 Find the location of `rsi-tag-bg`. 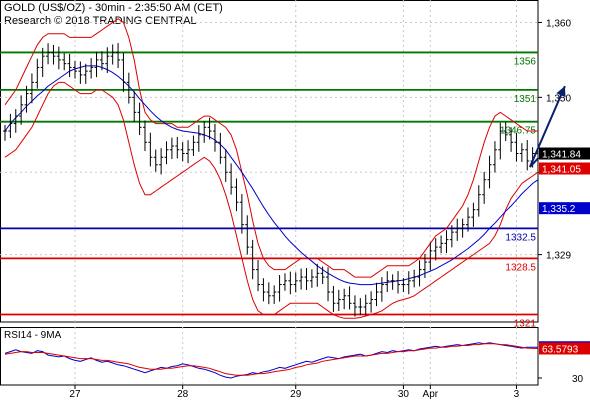

rsi-tag-bg is located at coordinates (564, 348).